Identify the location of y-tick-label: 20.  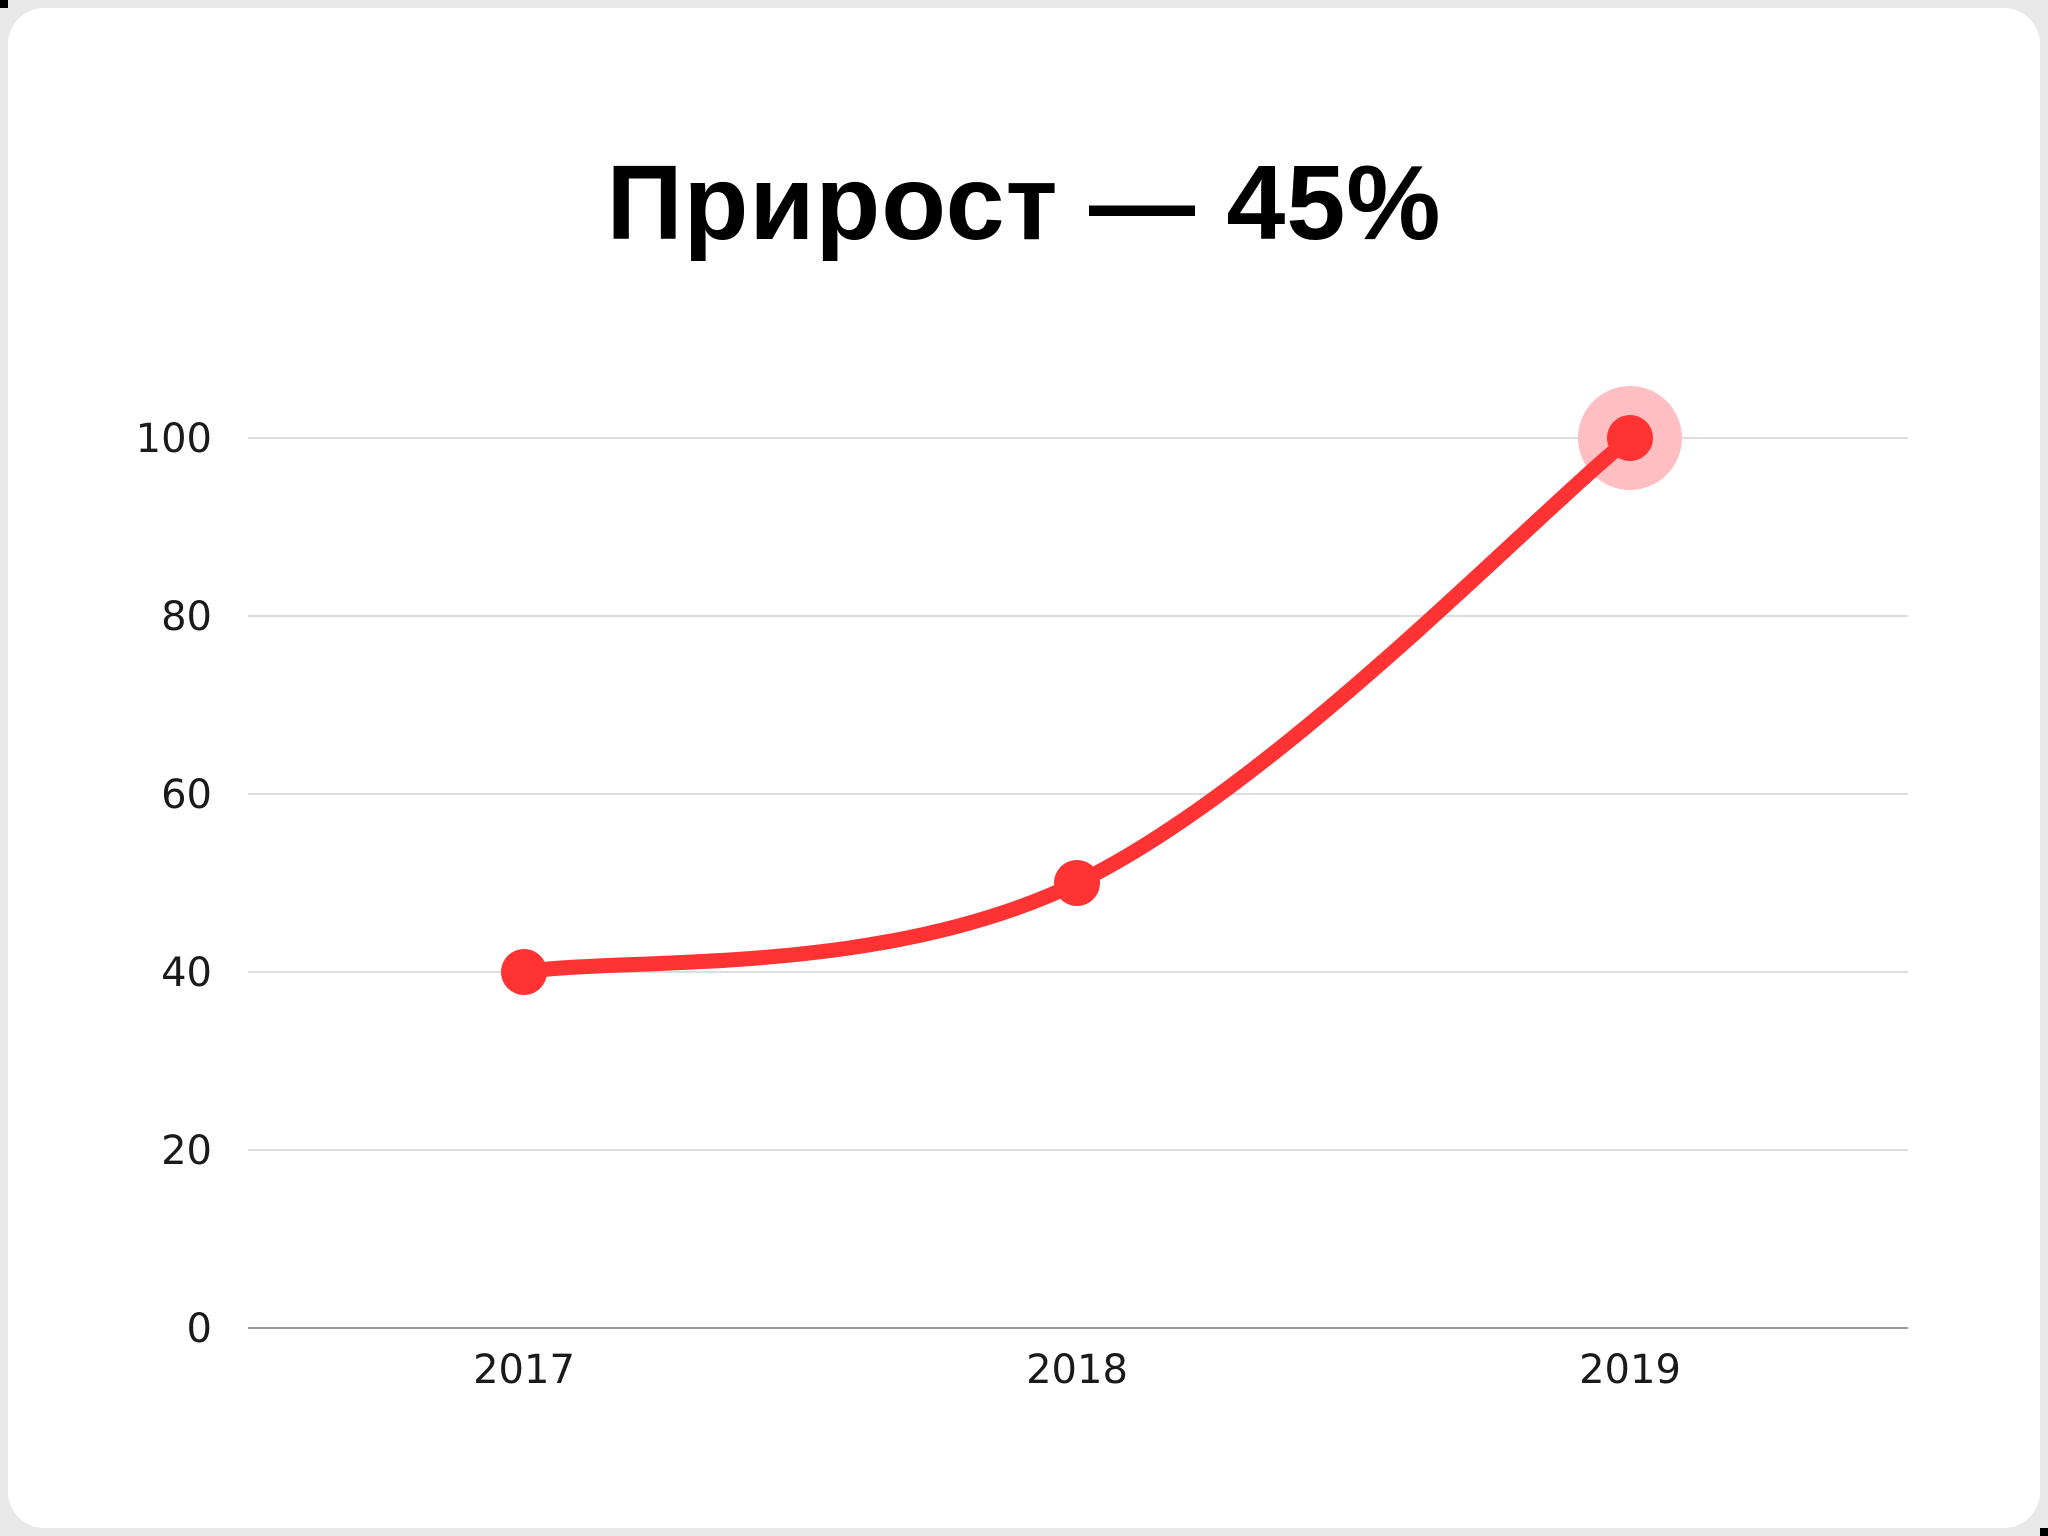
(186, 1151).